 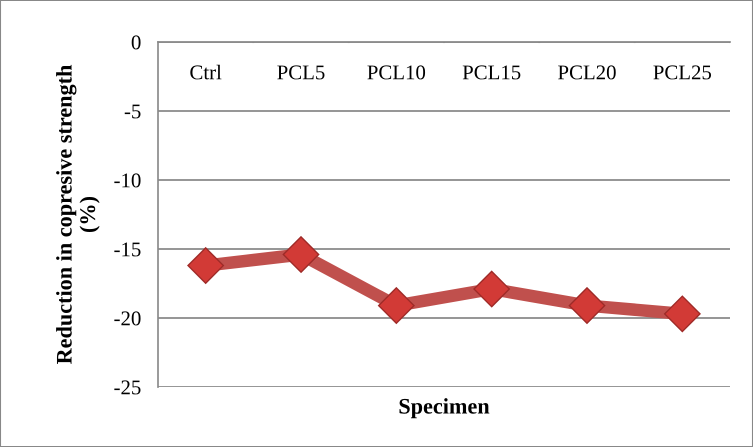 What do you see at coordinates (127, 180) in the screenshot?
I see `y-tick-label: -10` at bounding box center [127, 180].